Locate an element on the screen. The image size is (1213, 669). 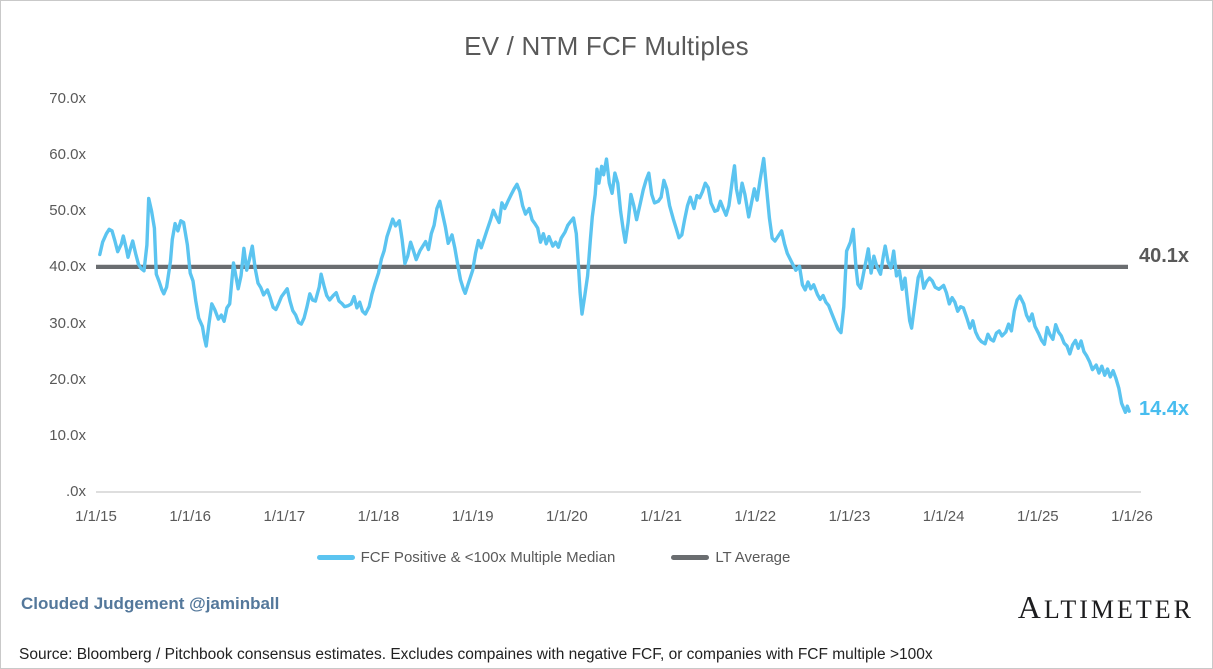
y-tick-label: 40.0x is located at coordinates (67, 267).